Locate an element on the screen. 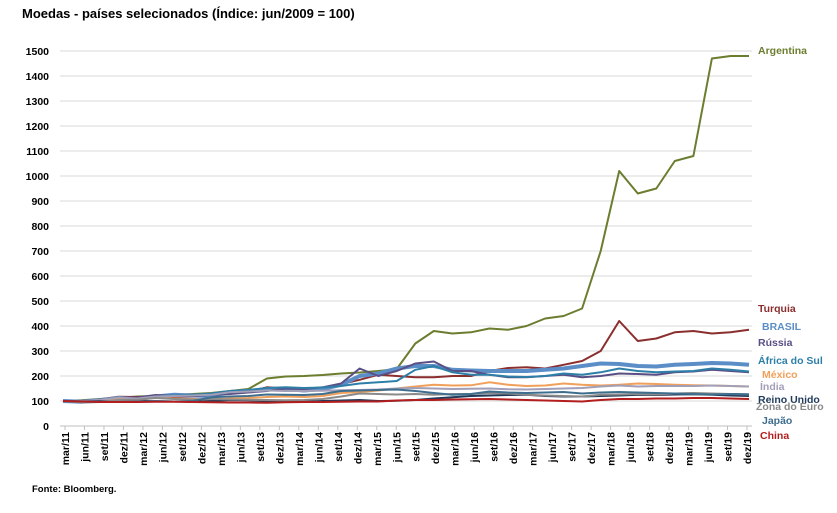  x-tick-label: dez/19 is located at coordinates (748, 448).